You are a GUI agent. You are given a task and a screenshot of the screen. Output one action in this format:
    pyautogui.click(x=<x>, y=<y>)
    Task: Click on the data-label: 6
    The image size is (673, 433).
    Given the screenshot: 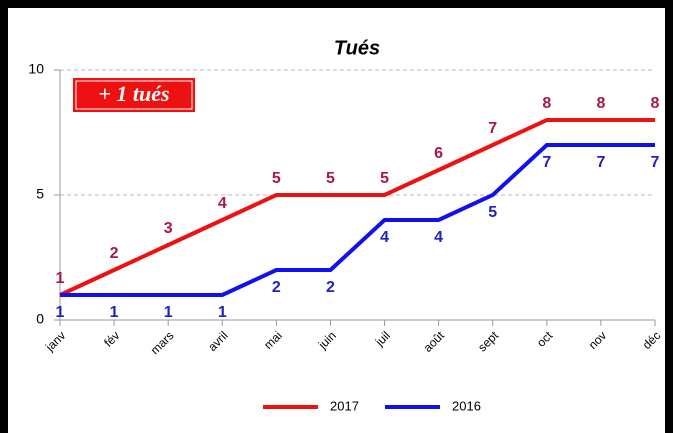 What is the action you would take?
    pyautogui.click(x=438, y=153)
    